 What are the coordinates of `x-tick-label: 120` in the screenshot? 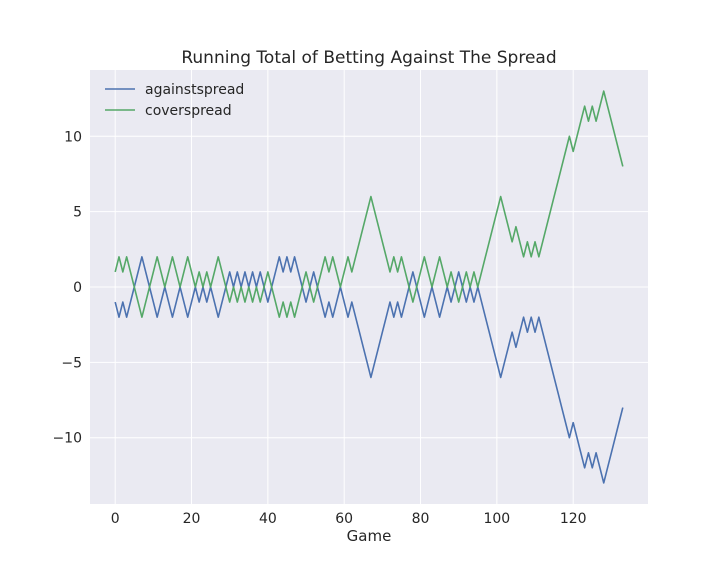 It's located at (573, 519).